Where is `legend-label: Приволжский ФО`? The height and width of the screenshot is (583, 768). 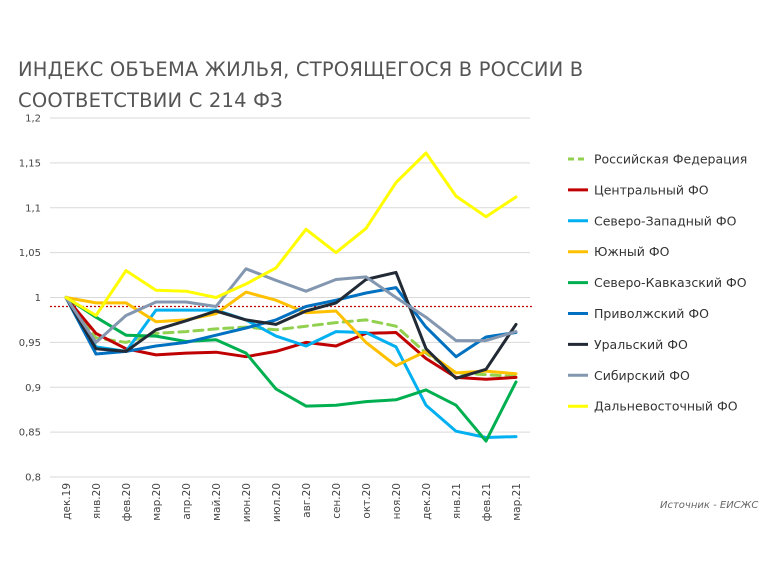
legend-label: Приволжский ФО is located at coordinates (651, 313).